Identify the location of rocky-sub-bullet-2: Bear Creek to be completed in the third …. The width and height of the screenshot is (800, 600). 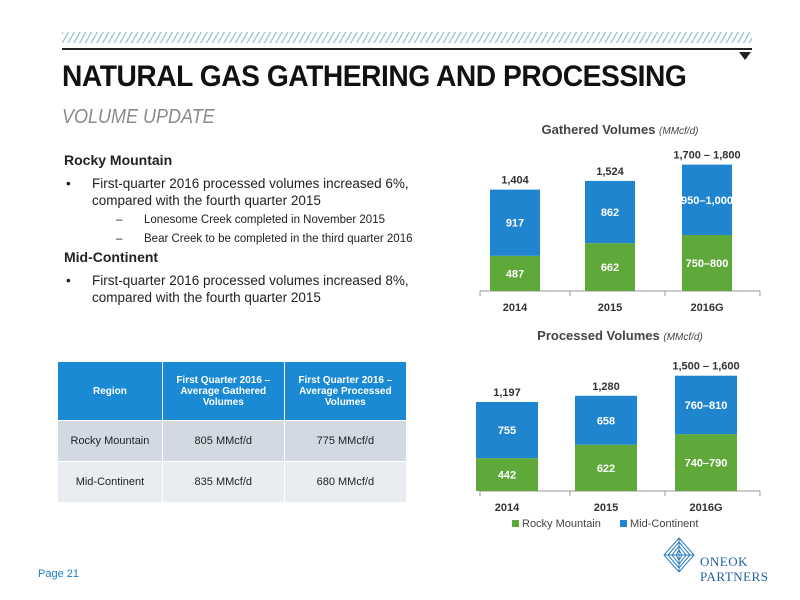
(239, 239).